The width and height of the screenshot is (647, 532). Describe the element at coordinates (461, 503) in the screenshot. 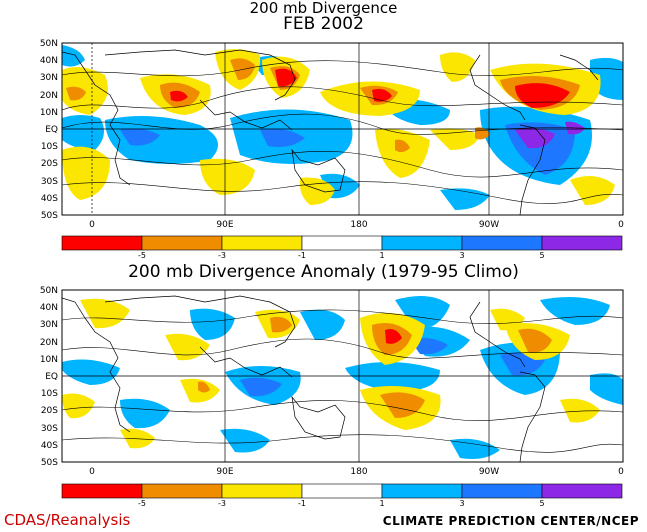

I see `bottom-colorbar-label: 3` at that location.